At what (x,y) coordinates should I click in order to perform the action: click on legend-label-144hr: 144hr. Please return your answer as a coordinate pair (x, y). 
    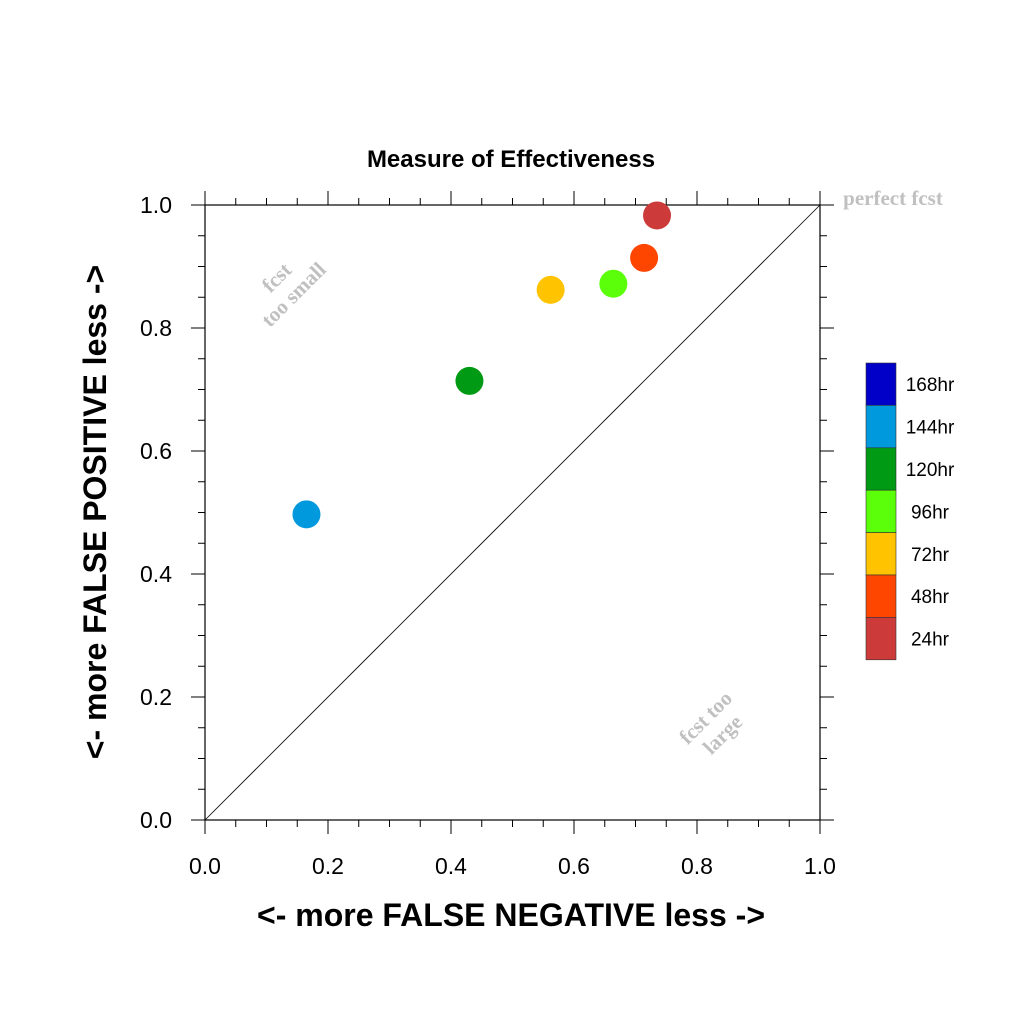
    Looking at the image, I should click on (930, 428).